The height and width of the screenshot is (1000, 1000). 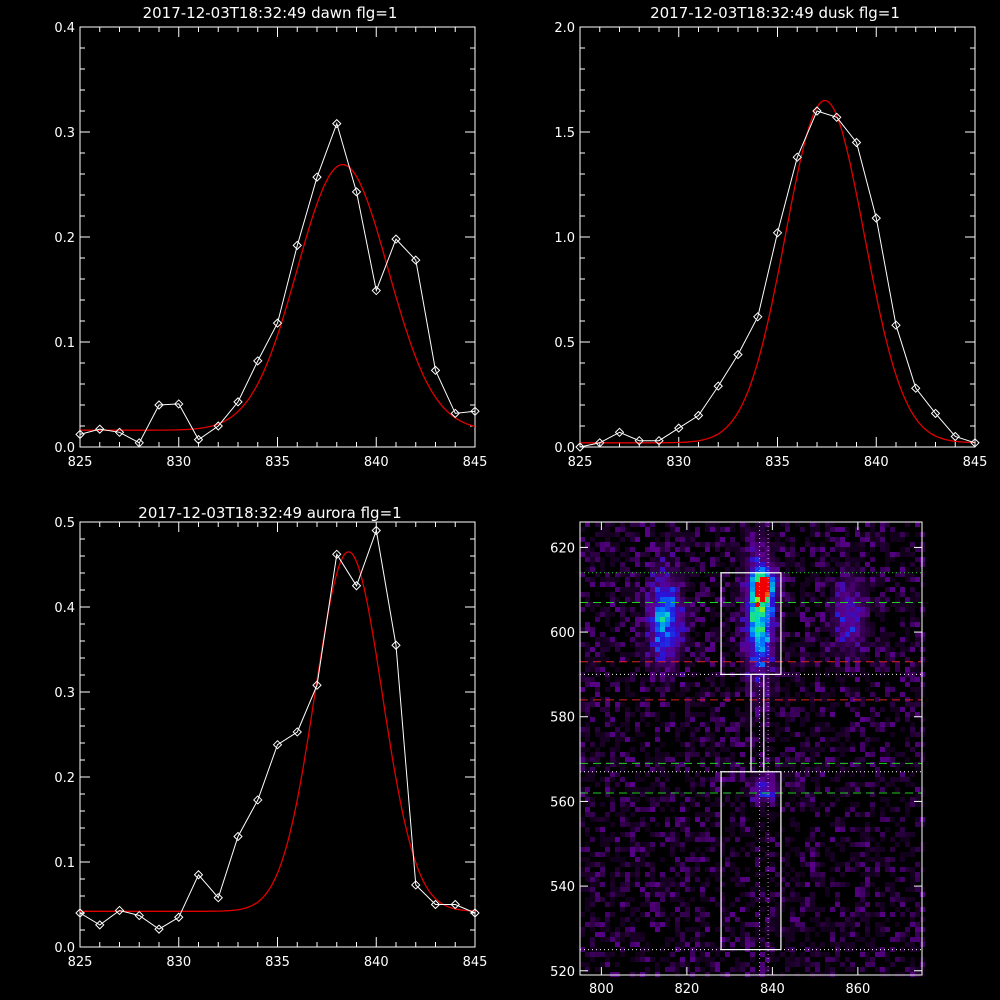 What do you see at coordinates (772, 989) in the screenshot?
I see `x-tick-label: 840` at bounding box center [772, 989].